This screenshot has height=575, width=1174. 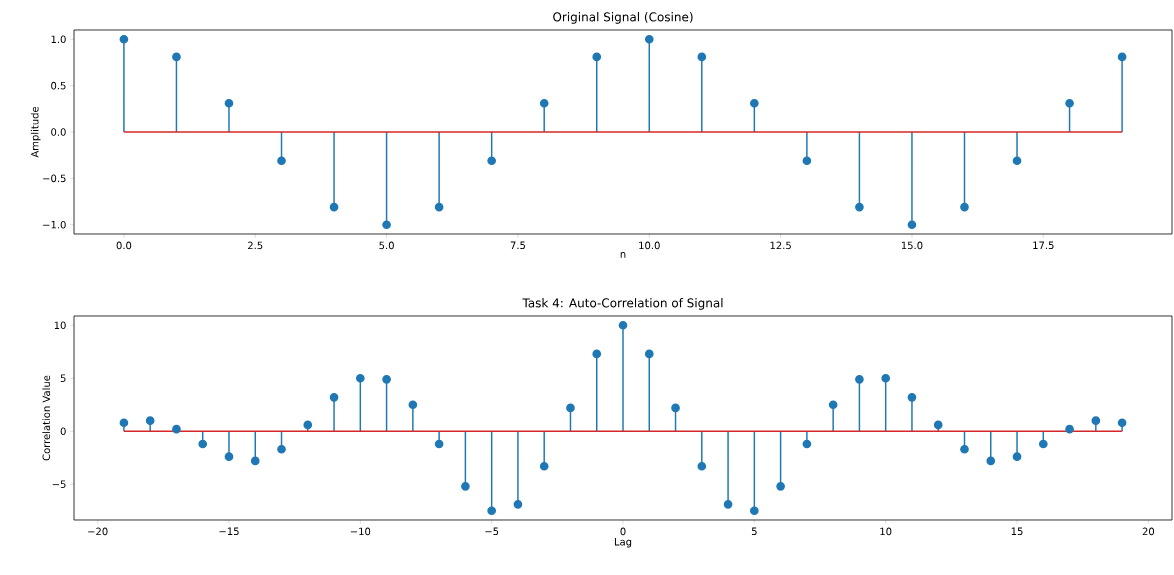 What do you see at coordinates (912, 245) in the screenshot?
I see `x-tick-label: 15.0` at bounding box center [912, 245].